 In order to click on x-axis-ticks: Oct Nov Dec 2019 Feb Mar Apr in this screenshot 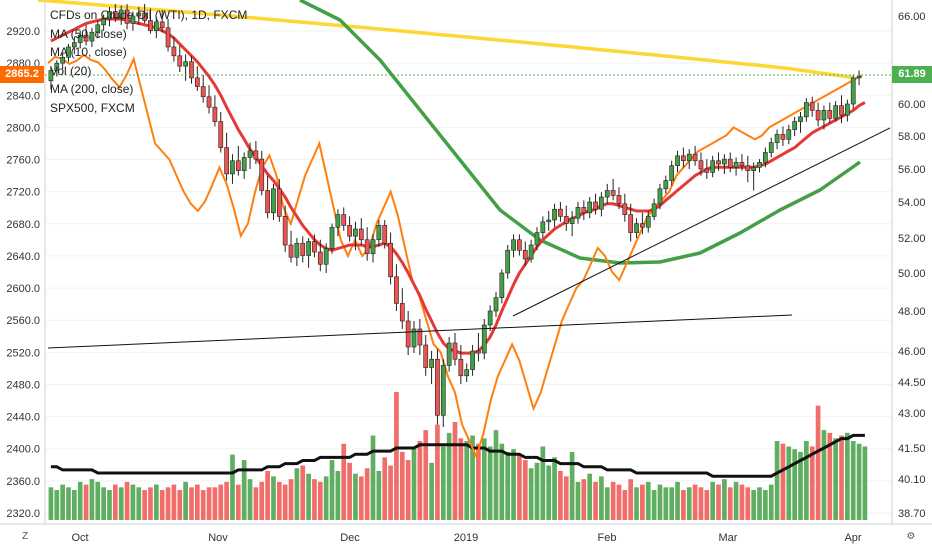, I will do `click(466, 538)`.